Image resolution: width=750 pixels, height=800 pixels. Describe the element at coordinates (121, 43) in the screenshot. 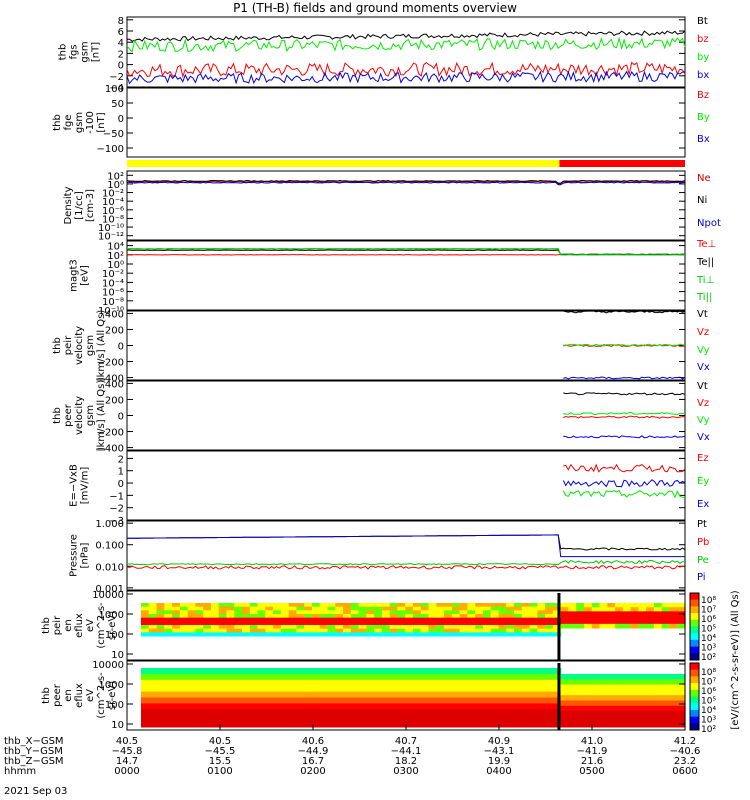

I see `ytick-label: 4` at that location.